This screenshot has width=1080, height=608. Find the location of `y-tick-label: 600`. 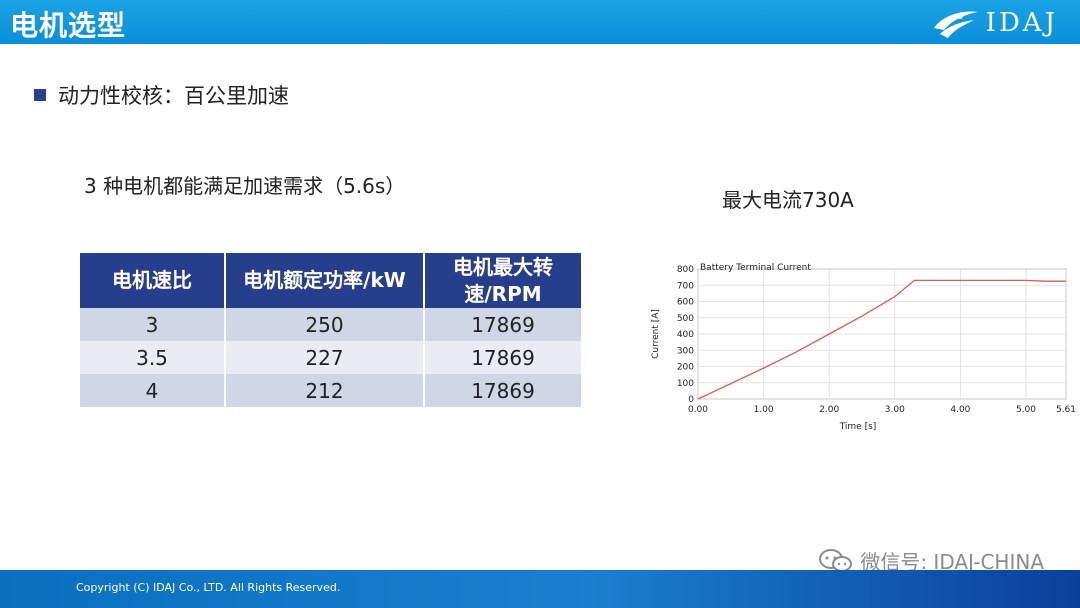

y-tick-label: 600 is located at coordinates (685, 303).